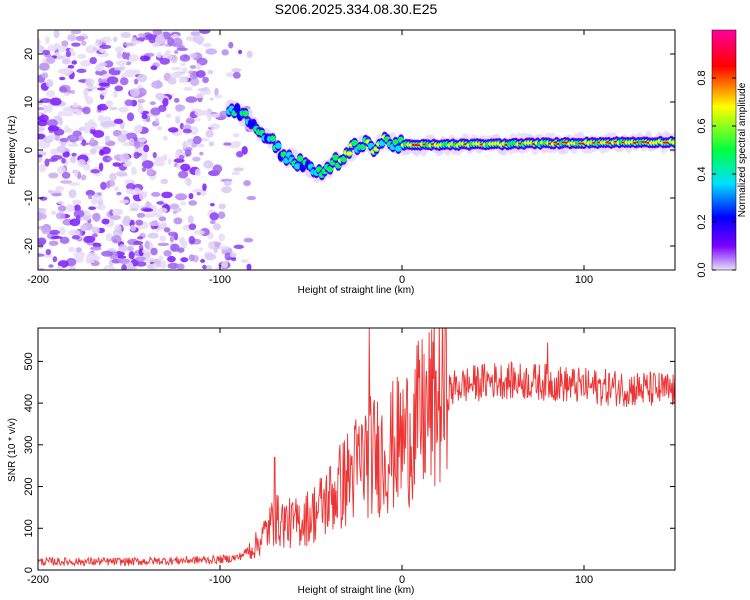 Image resolution: width=750 pixels, height=600 pixels. Describe the element at coordinates (402, 280) in the screenshot. I see `x-tick-label: 0` at that location.